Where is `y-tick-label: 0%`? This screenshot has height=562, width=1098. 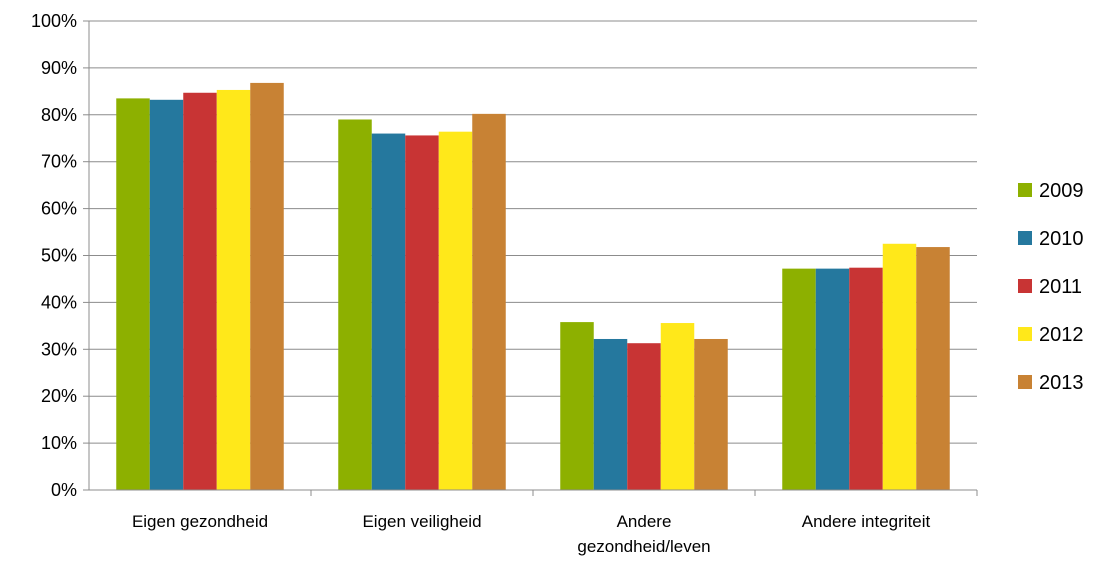
y-tick-label: 0% is located at coordinates (64, 490).